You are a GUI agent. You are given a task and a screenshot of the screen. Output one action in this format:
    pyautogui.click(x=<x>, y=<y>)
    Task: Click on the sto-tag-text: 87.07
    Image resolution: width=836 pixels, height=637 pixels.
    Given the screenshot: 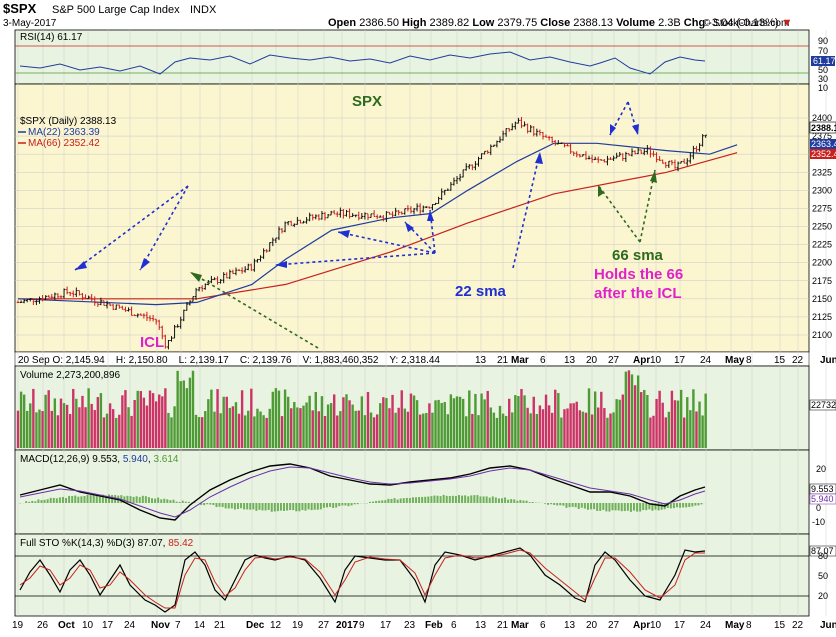 What is the action you would take?
    pyautogui.click(x=822, y=551)
    